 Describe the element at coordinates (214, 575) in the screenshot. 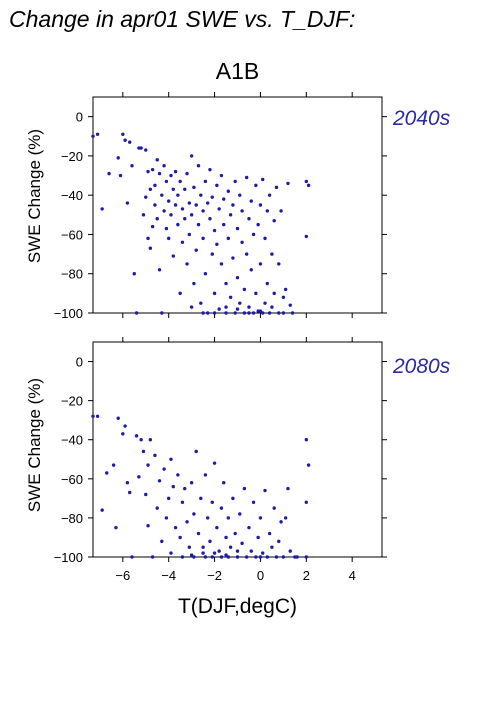

I see `x-tick-label: −2` at that location.